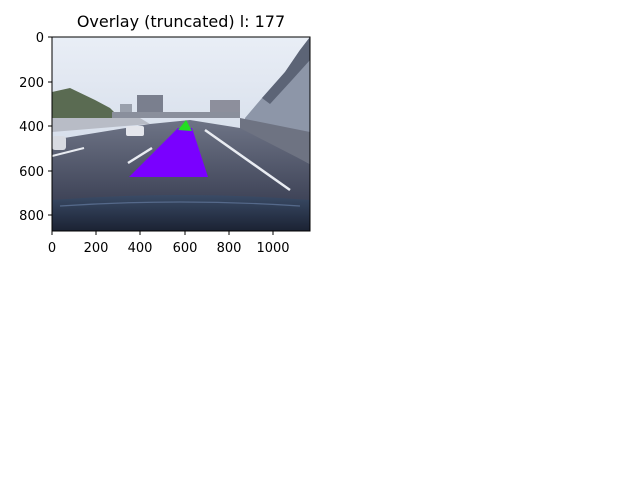 The width and height of the screenshot is (640, 480). Describe the element at coordinates (185, 248) in the screenshot. I see `x-tick-label: 600` at that location.